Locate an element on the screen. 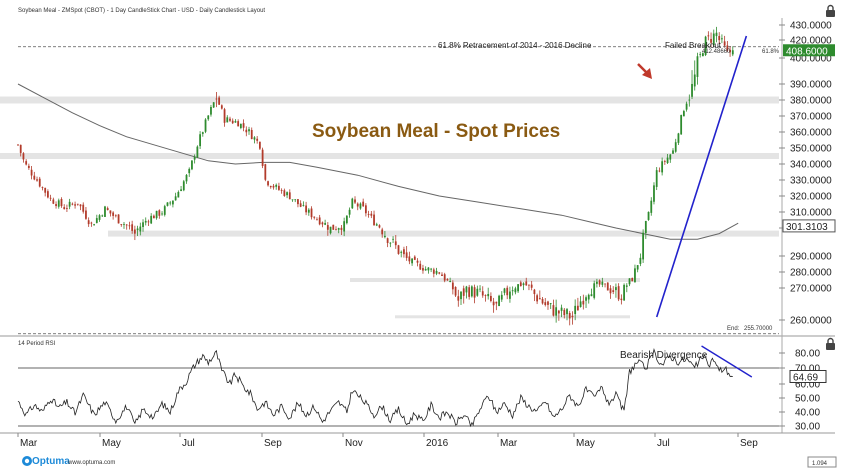  price-tick-label: 350.0000 is located at coordinates (811, 149).